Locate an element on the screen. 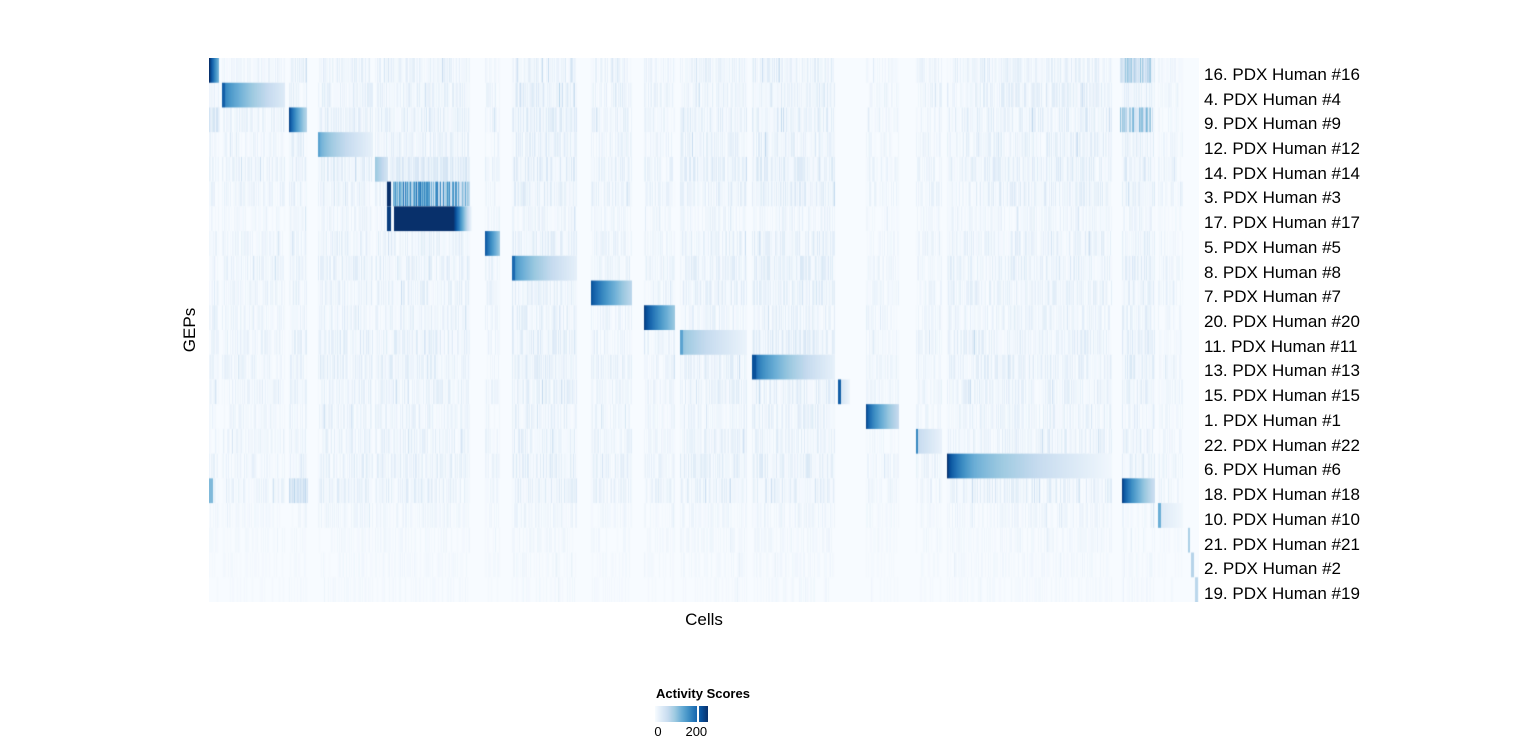 The width and height of the screenshot is (1540, 743). row-label: 4. PDX Human #4 is located at coordinates (1273, 99).